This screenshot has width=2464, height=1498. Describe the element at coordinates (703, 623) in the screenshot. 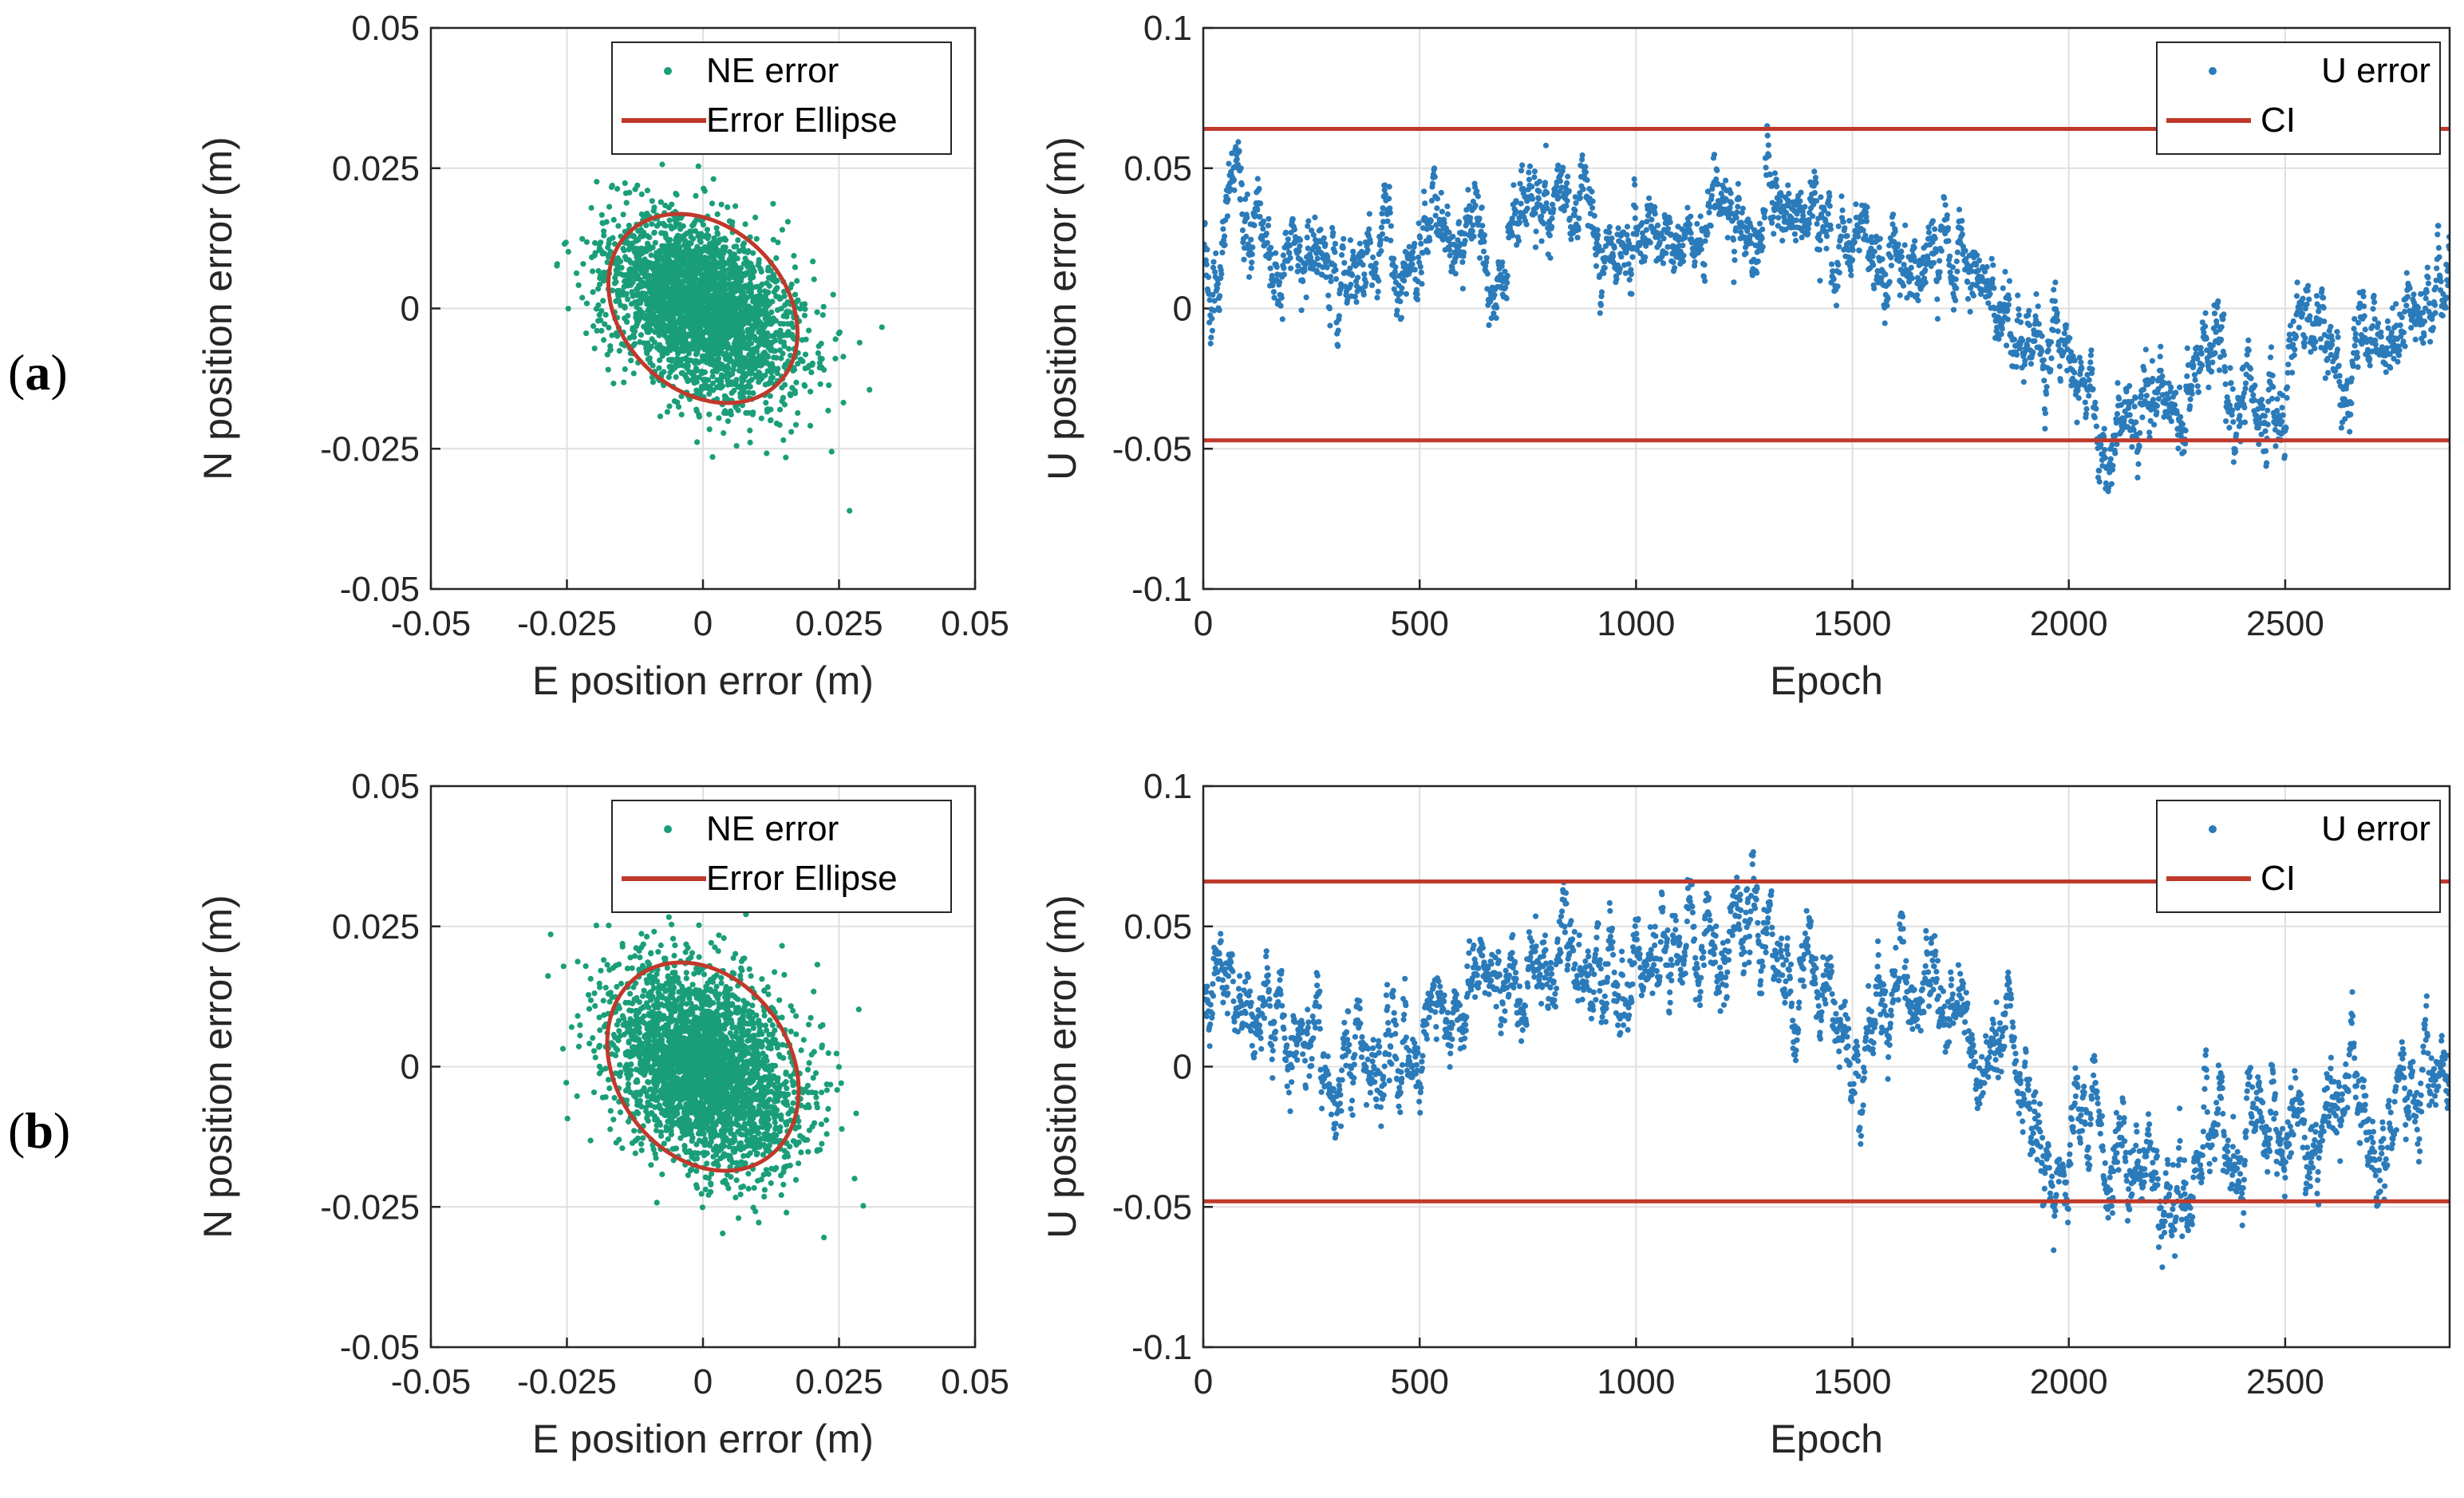

I see `x-tick-label: 0` at that location.